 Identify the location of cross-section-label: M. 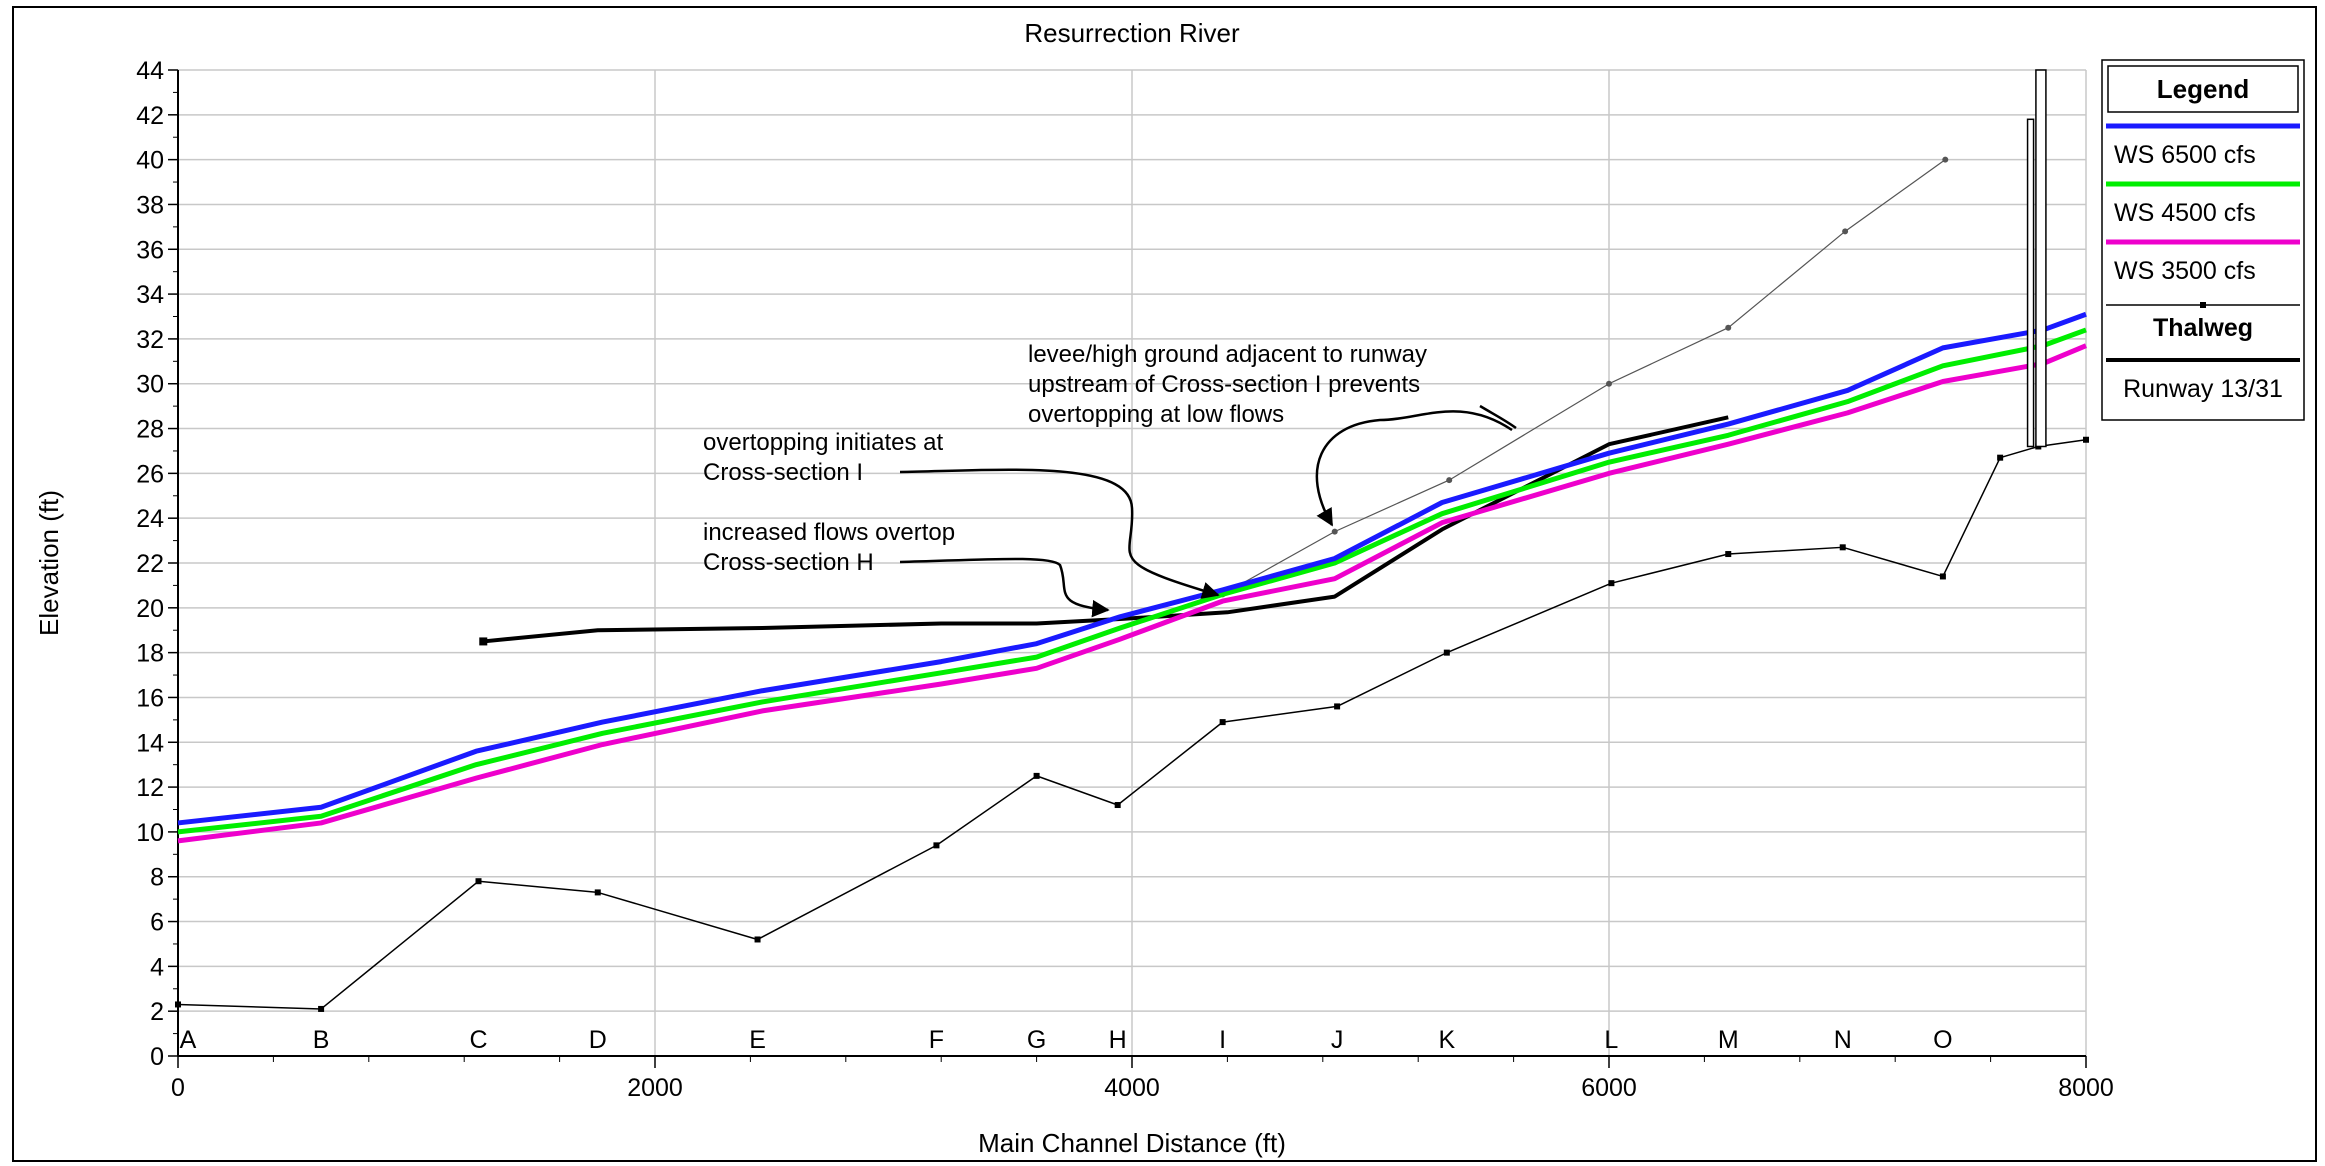
(1728, 1040).